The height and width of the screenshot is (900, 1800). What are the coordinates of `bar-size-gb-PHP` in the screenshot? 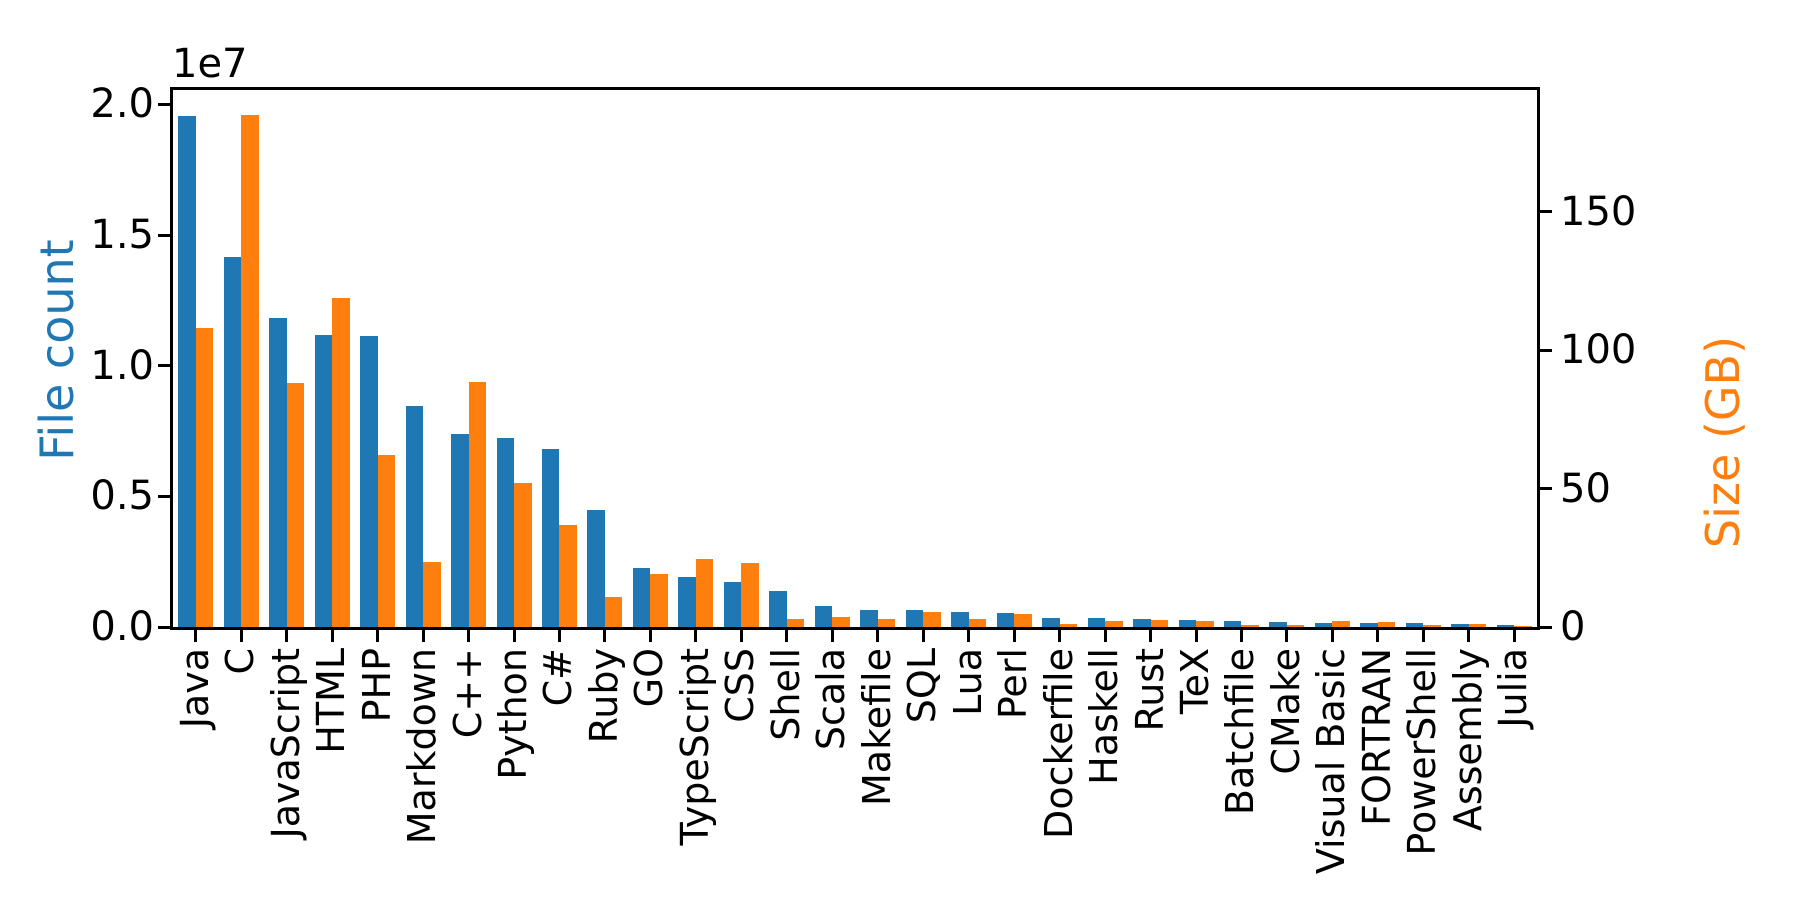 It's located at (386, 541).